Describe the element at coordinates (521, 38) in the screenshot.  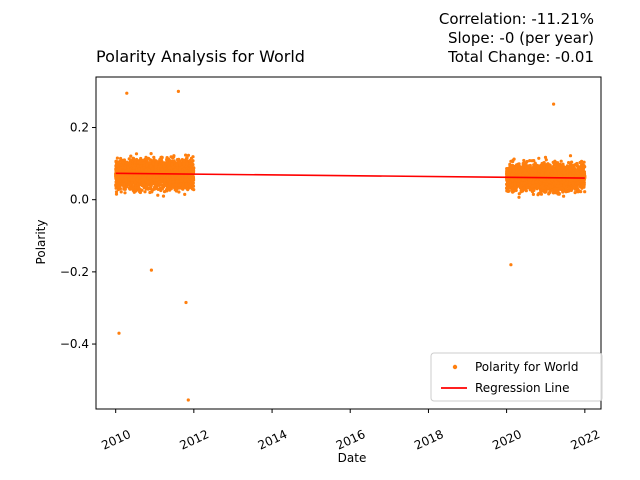
I see `slope-text: Slope: -0 (per year)` at that location.